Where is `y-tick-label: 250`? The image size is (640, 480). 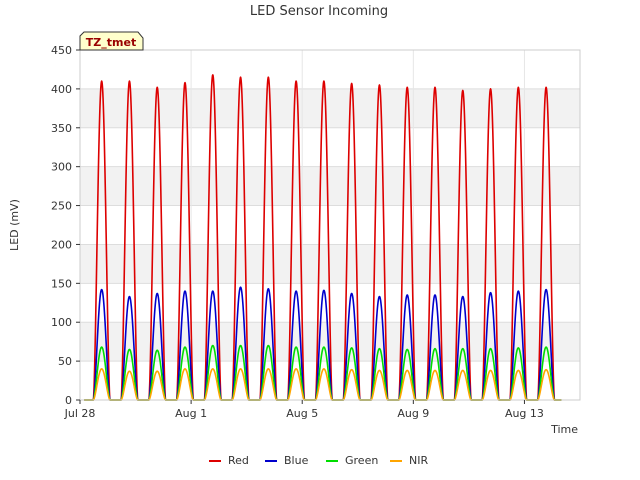
y-tick-label: 250 is located at coordinates (61, 206).